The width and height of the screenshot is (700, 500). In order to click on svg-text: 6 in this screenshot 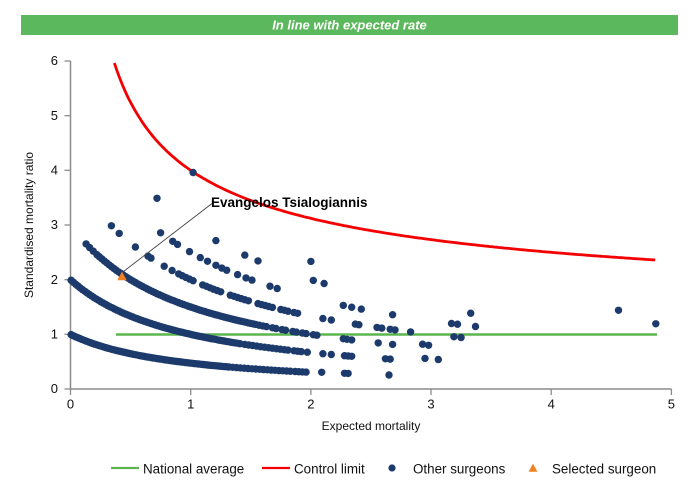, I will do `click(54, 60)`.